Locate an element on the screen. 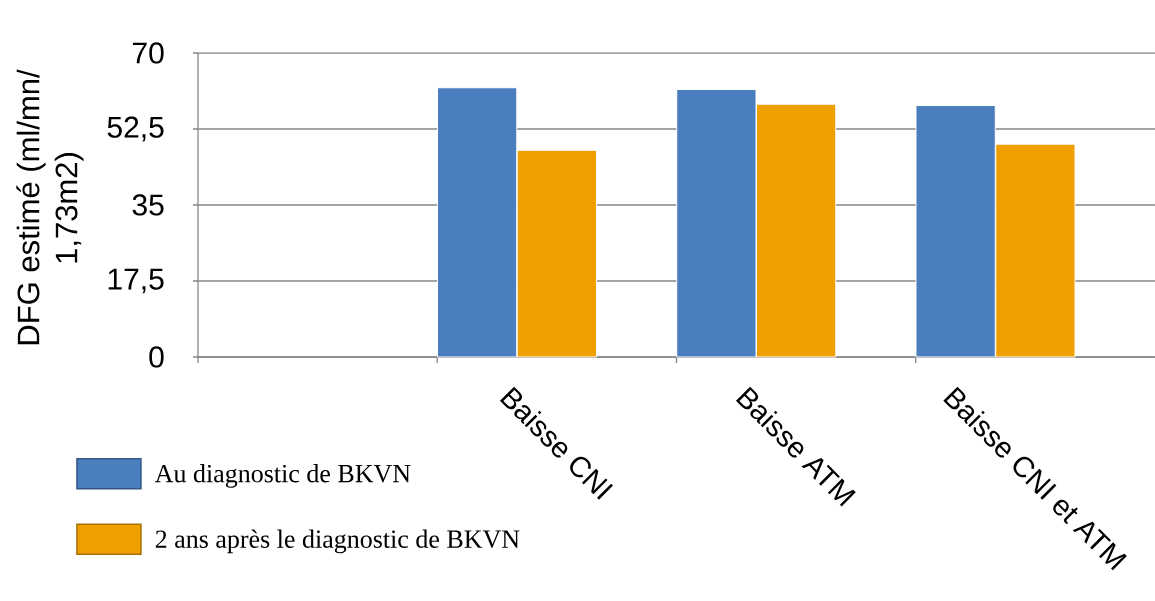 The height and width of the screenshot is (601, 1155). y-tick-label: 0 is located at coordinates (156, 357).